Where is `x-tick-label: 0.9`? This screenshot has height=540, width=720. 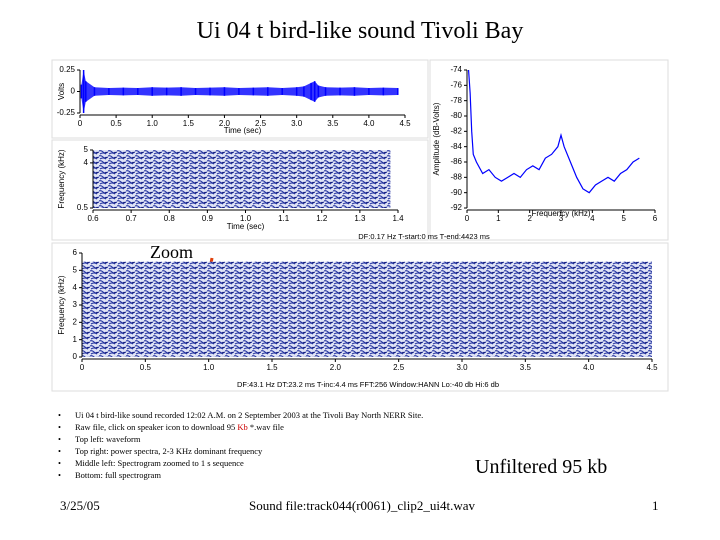
x-tick-label: 0.9 is located at coordinates (208, 218).